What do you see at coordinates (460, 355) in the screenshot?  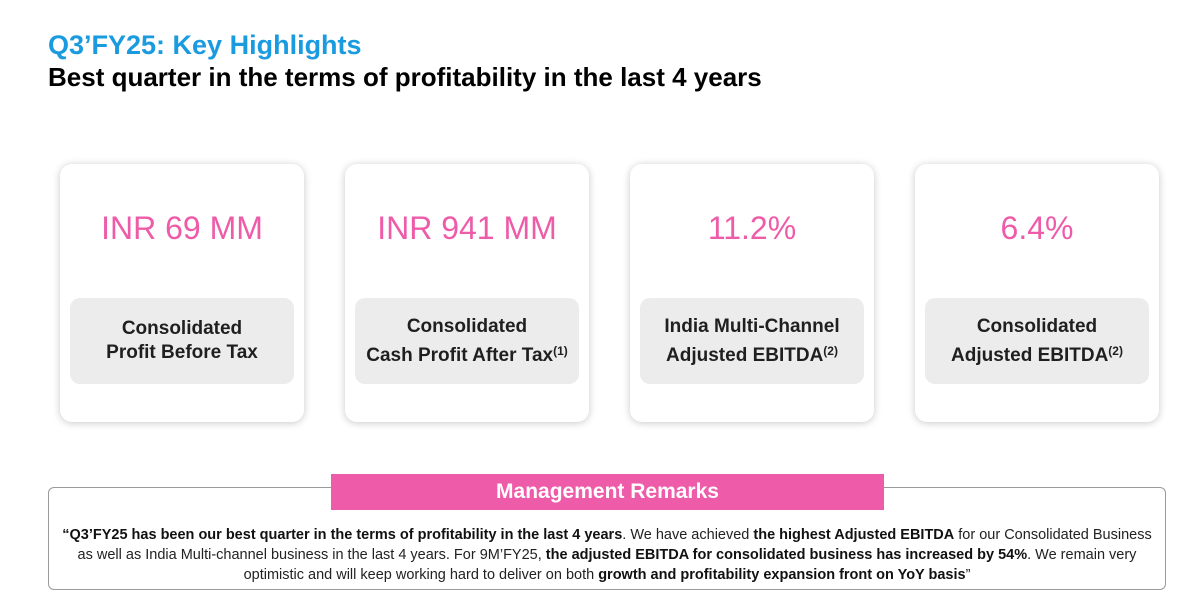 I see `kpi-label-text: Cash Profit After Tax` at bounding box center [460, 355].